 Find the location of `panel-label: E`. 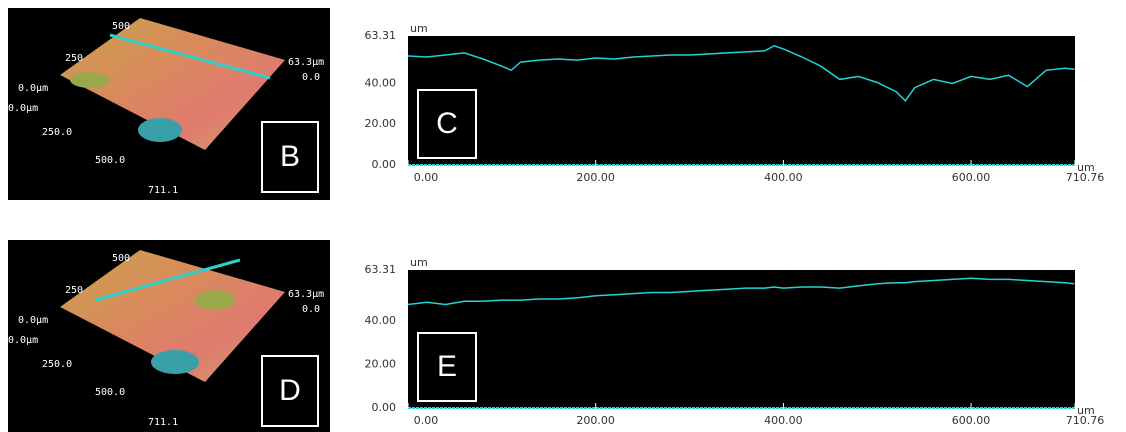

panel-label: E is located at coordinates (447, 366).